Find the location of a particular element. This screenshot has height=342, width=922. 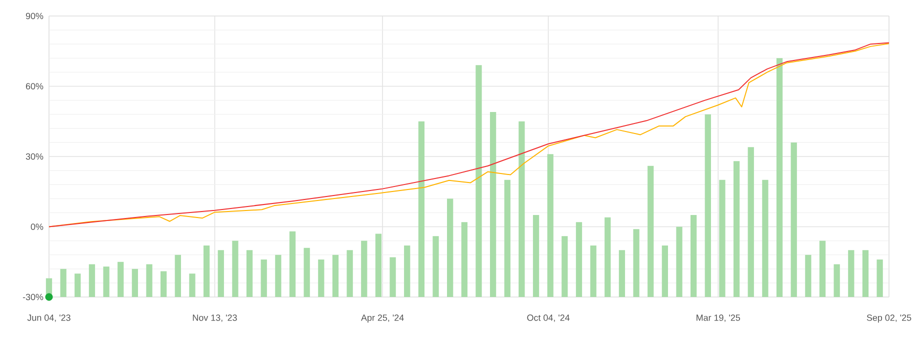

x-tick-label: Oct 04, '24 is located at coordinates (548, 318).